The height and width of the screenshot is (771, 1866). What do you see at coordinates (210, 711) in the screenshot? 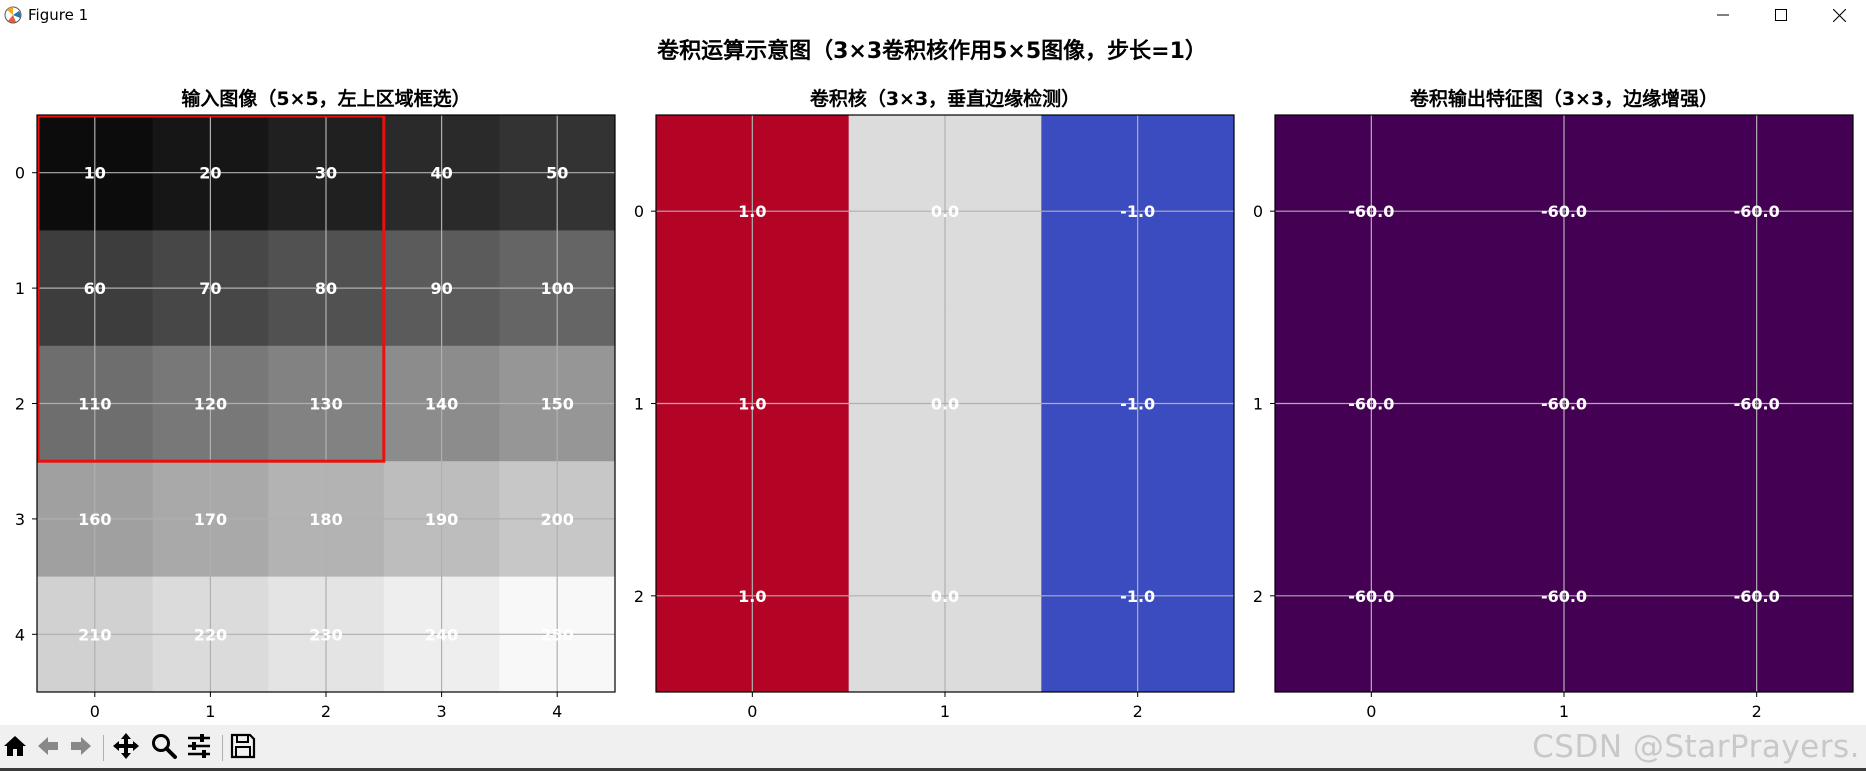
I see `panel1-xtick-label: 1` at bounding box center [210, 711].